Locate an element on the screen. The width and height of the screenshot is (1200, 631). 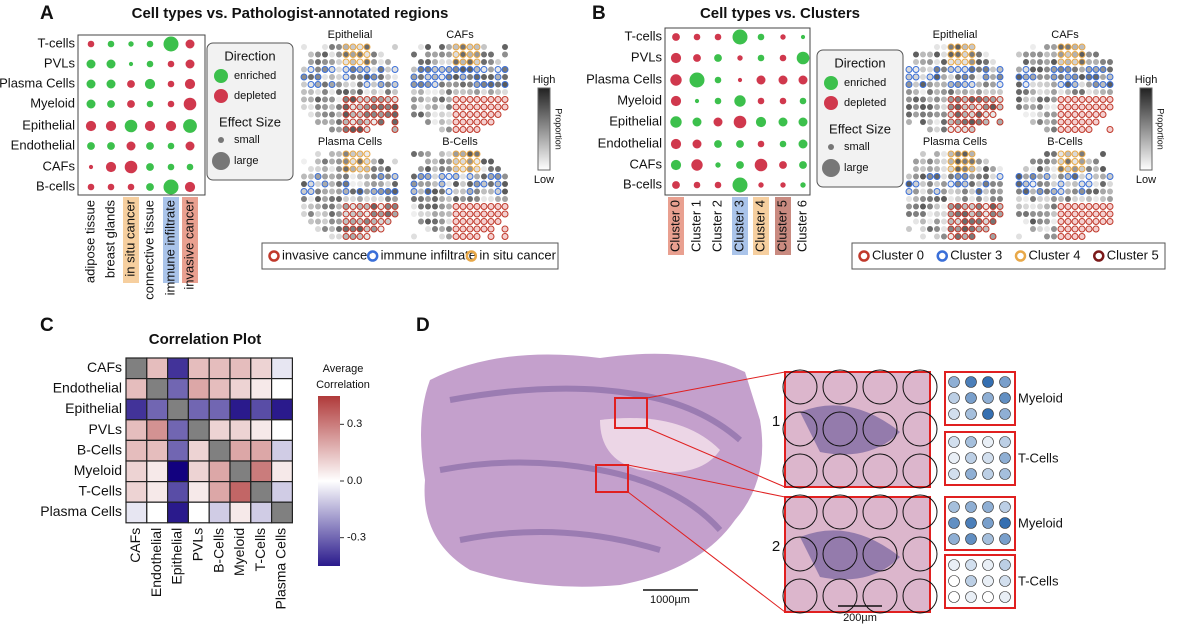
map-legend-text: Cluster 5 is located at coordinates (1133, 254).